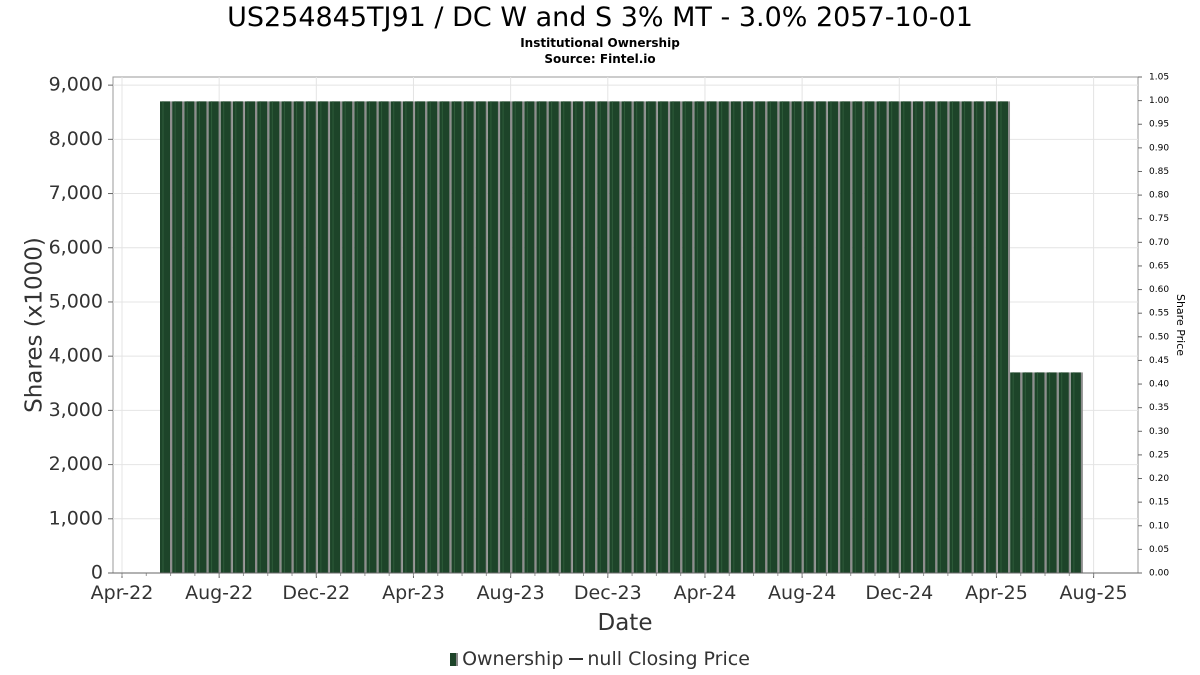 This screenshot has height=675, width=1200. What do you see at coordinates (76, 139) in the screenshot?
I see `y-tick-label: 8,000` at bounding box center [76, 139].